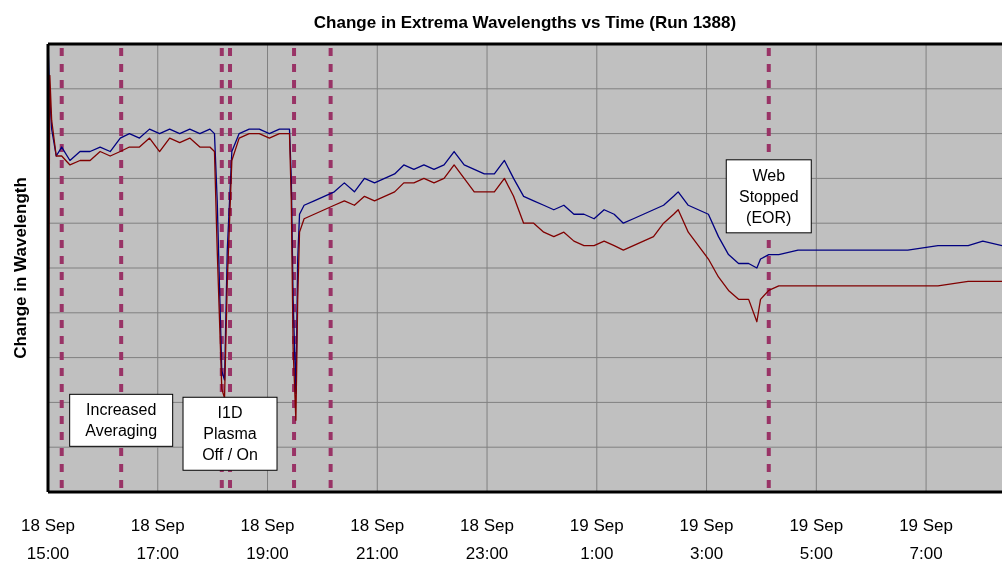 The width and height of the screenshot is (1004, 564). I want to click on annotation: Increased Averaging, so click(121, 420).